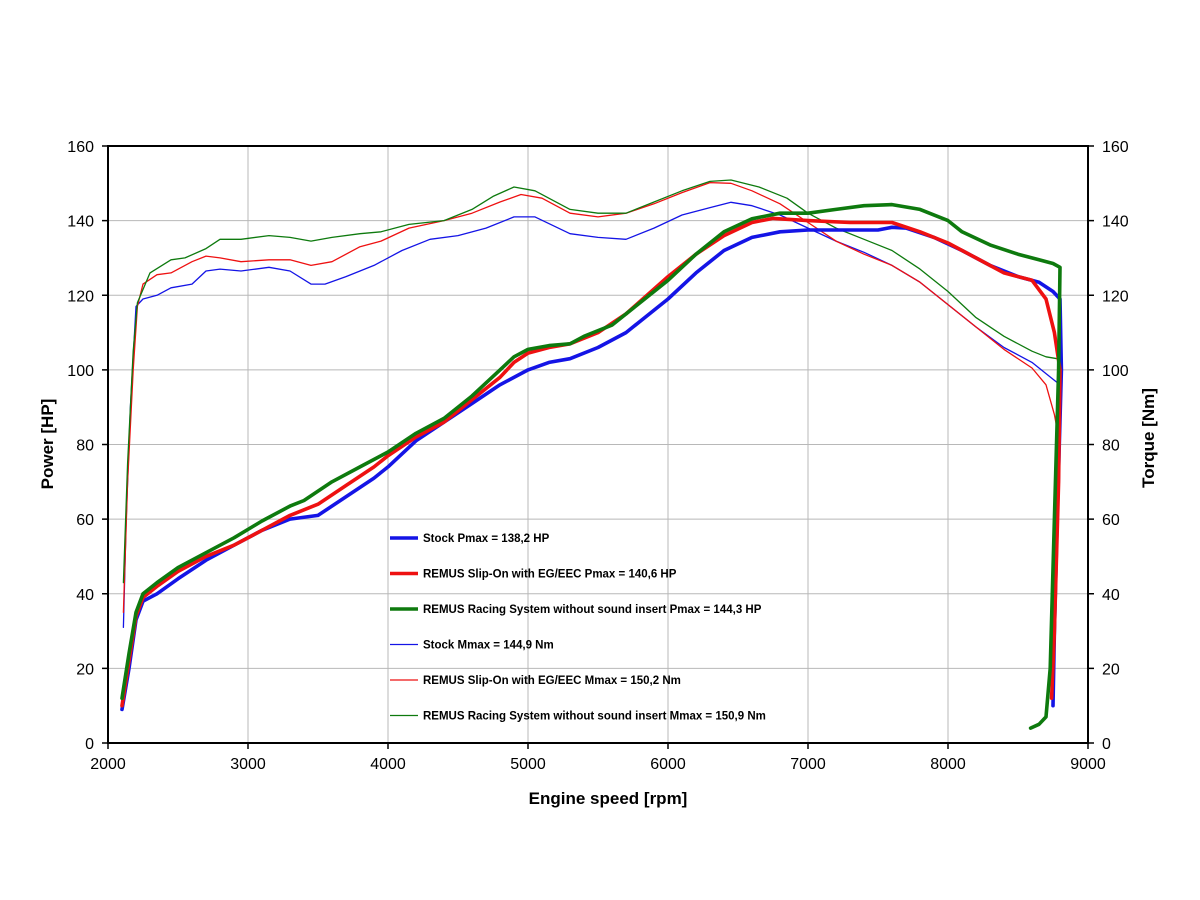 This screenshot has height=900, width=1200. Describe the element at coordinates (1115, 222) in the screenshot. I see `y-right-tick-label: 140` at that location.